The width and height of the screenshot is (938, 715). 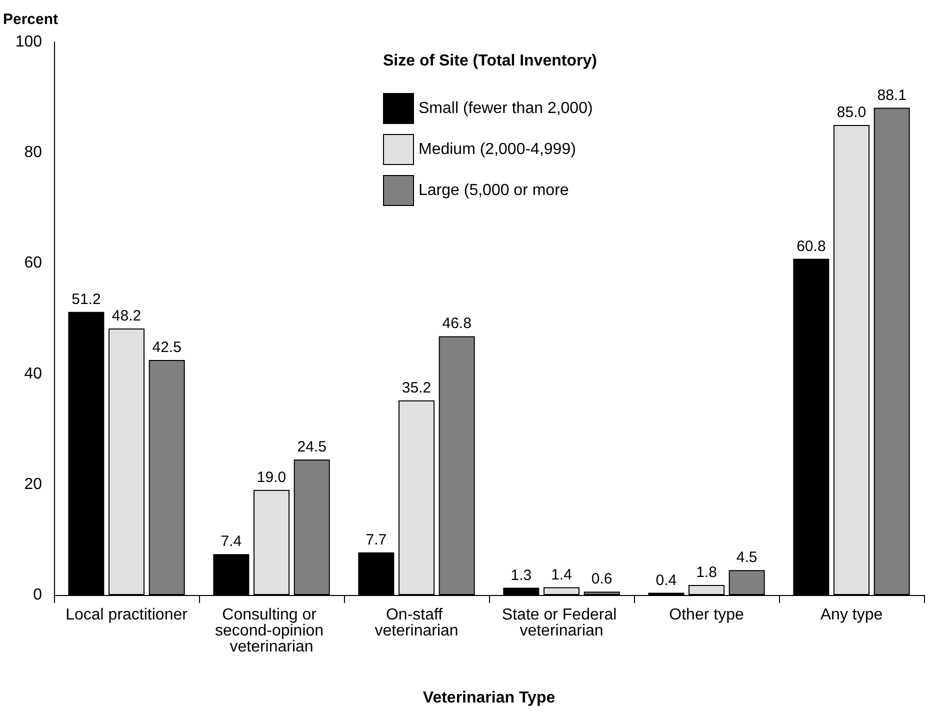 What do you see at coordinates (33, 263) in the screenshot?
I see `y-tick-label: 60` at bounding box center [33, 263].